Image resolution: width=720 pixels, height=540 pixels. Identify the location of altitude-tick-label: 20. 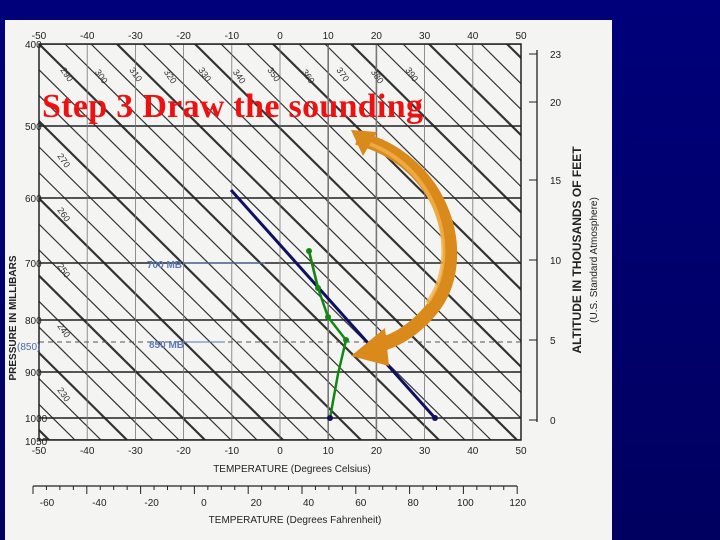
(556, 103).